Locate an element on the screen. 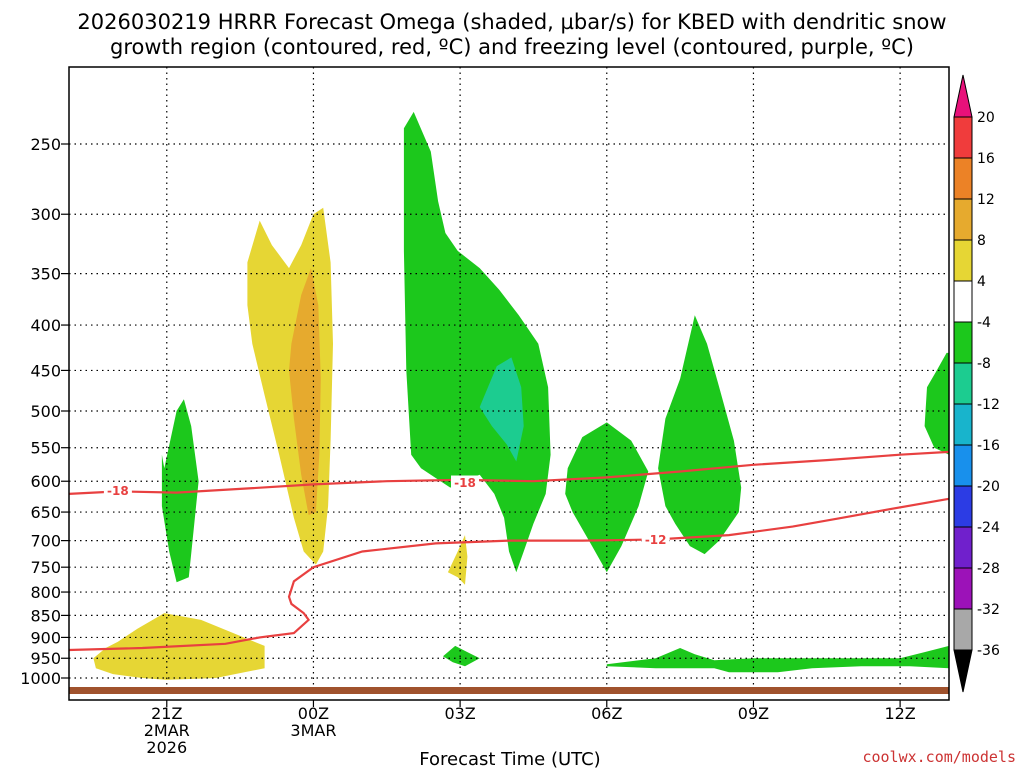 The width and height of the screenshot is (1024, 768). x-tick-label: 2026 is located at coordinates (166, 747).